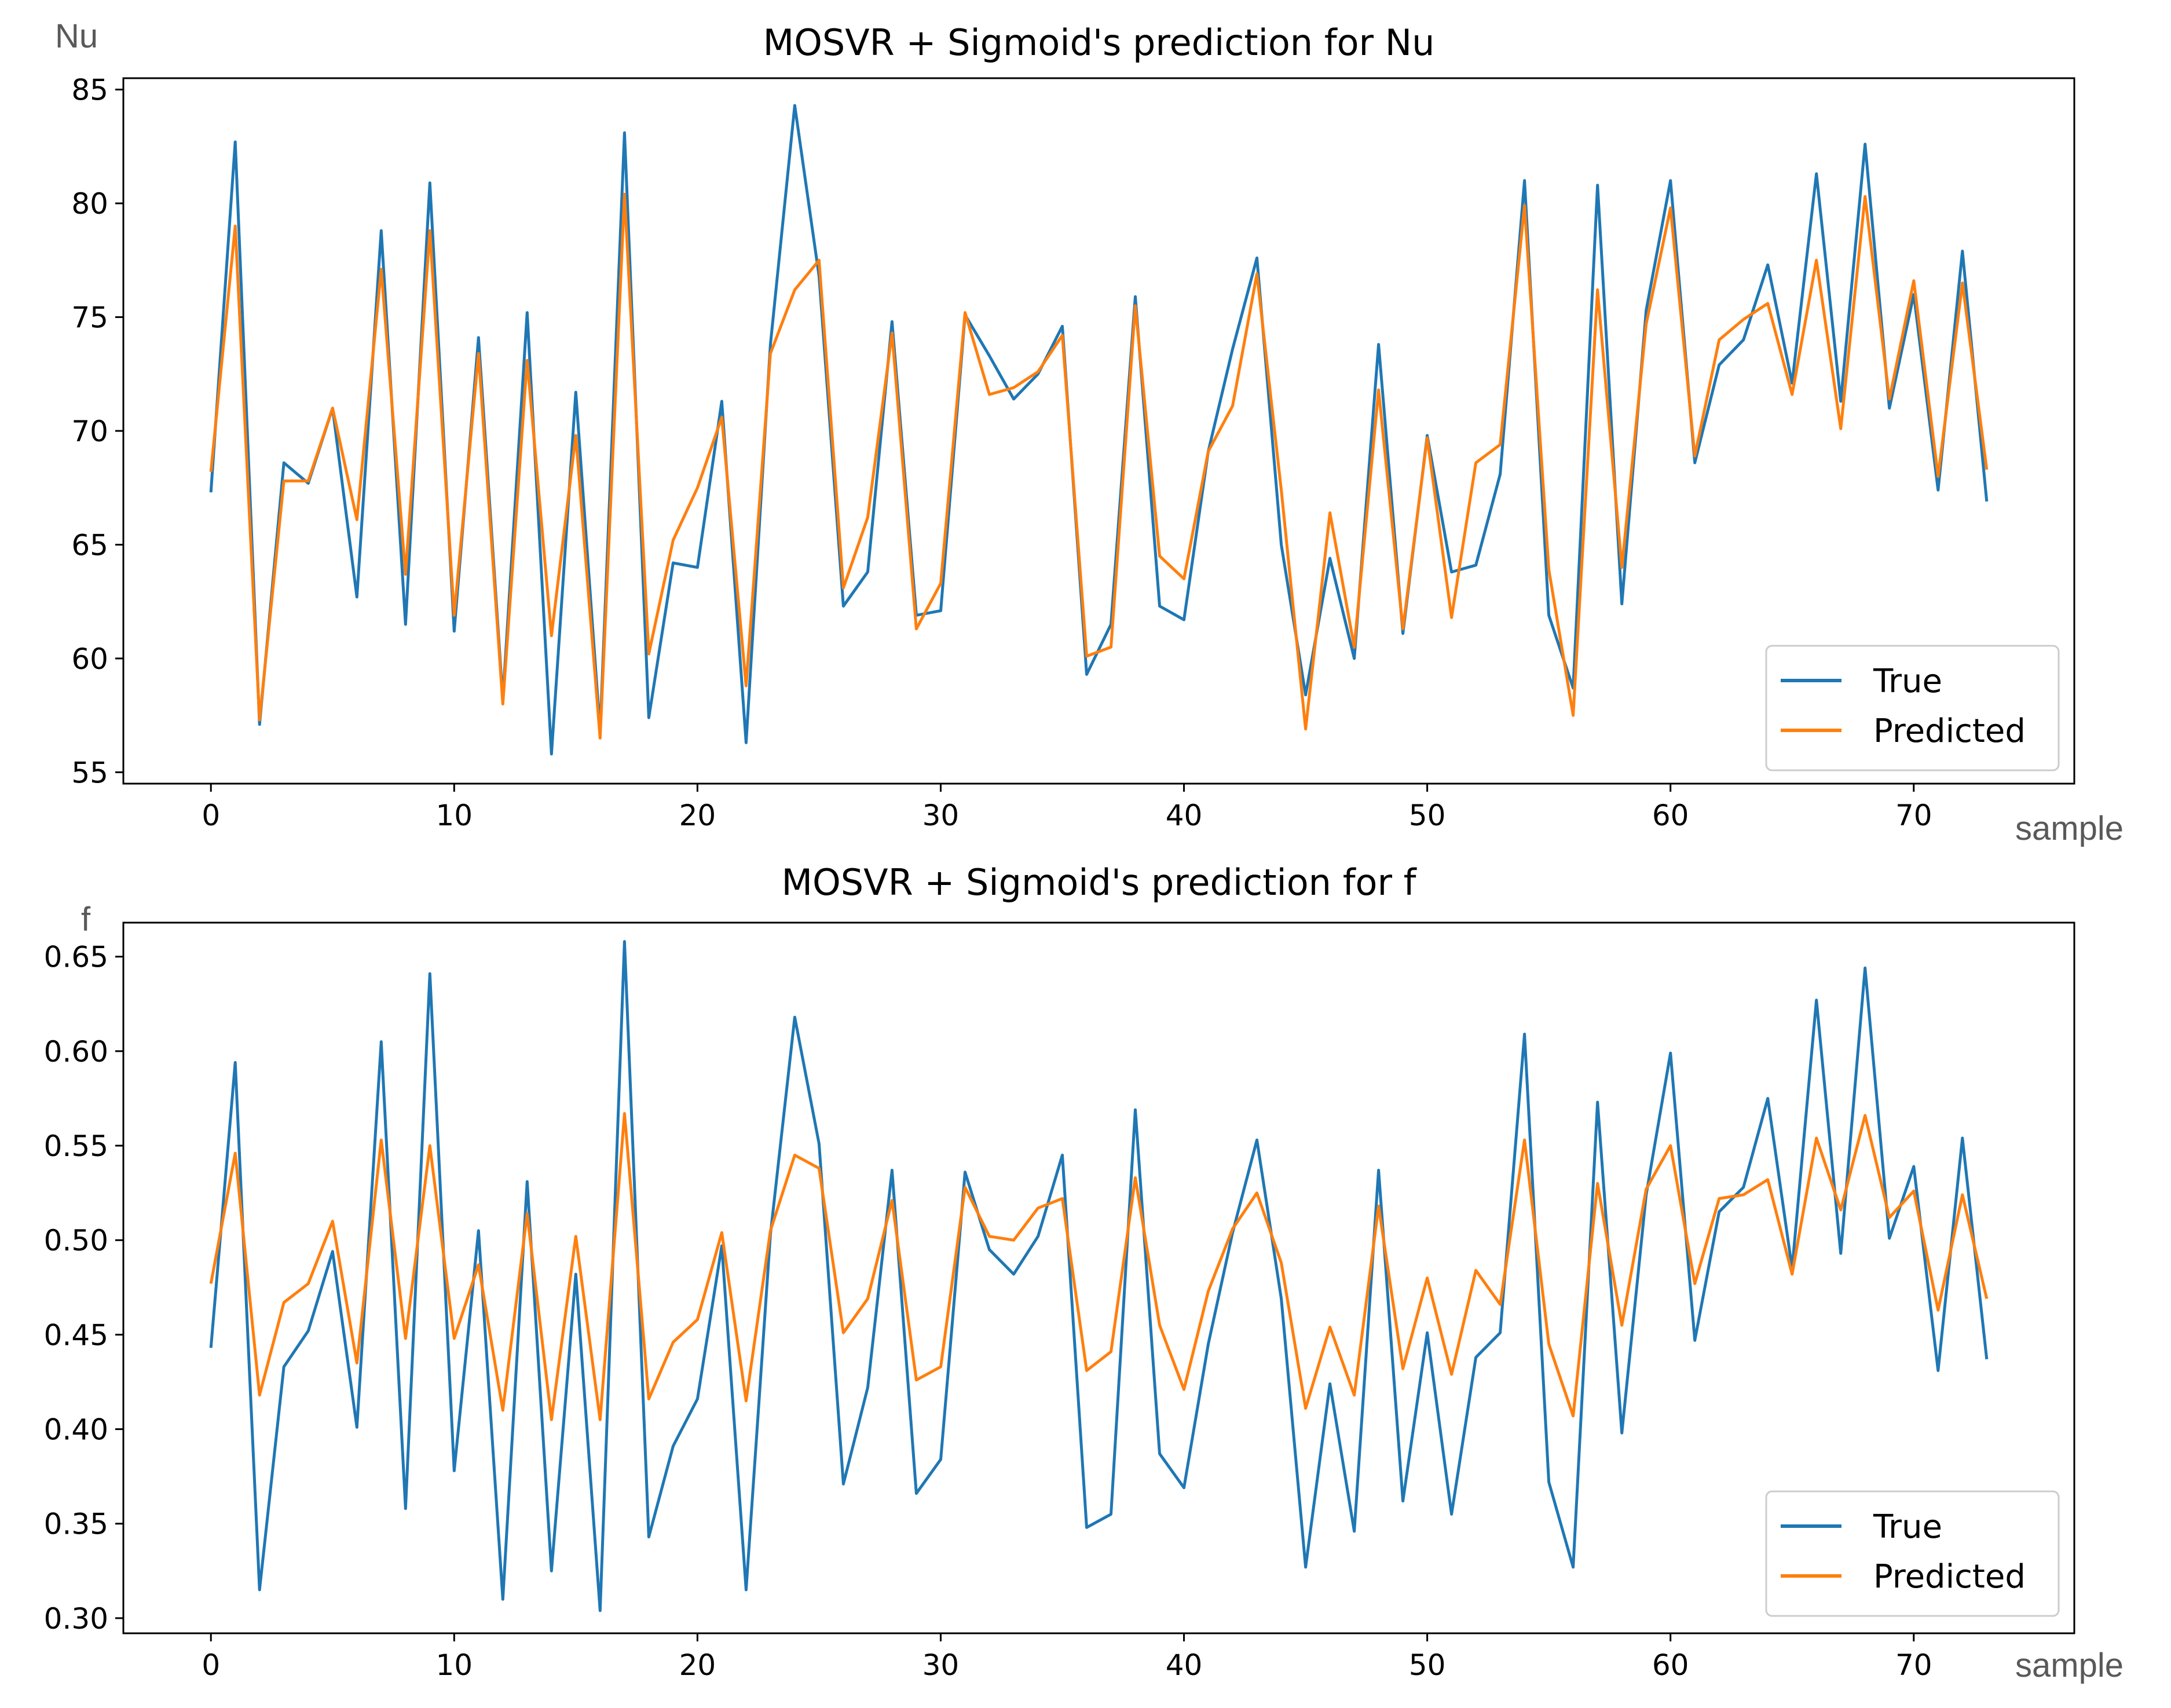 This screenshot has width=2171, height=1708. What do you see at coordinates (76, 958) in the screenshot?
I see `f-y-tick-label: 0.65` at bounding box center [76, 958].